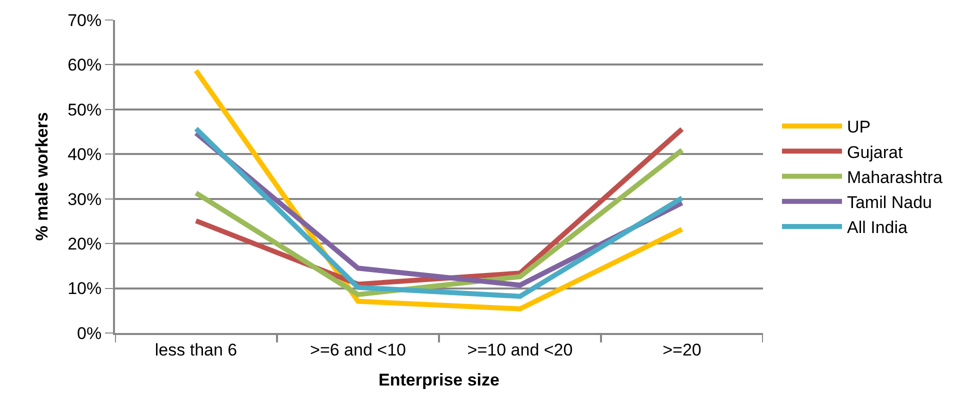  What do you see at coordinates (358, 350) in the screenshot?
I see `x-tick-label: >=6 and <10` at bounding box center [358, 350].